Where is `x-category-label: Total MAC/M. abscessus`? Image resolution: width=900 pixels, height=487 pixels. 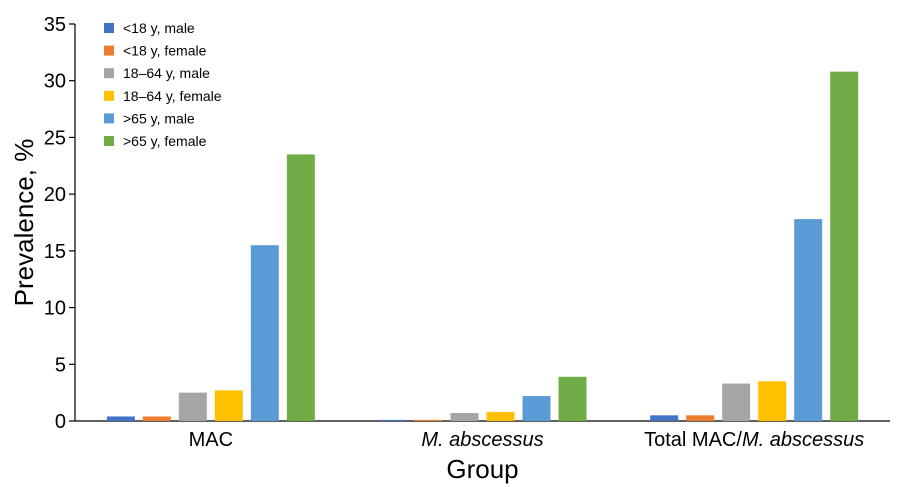 x-category-label: Total MAC/M. abscessus is located at coordinates (754, 440).